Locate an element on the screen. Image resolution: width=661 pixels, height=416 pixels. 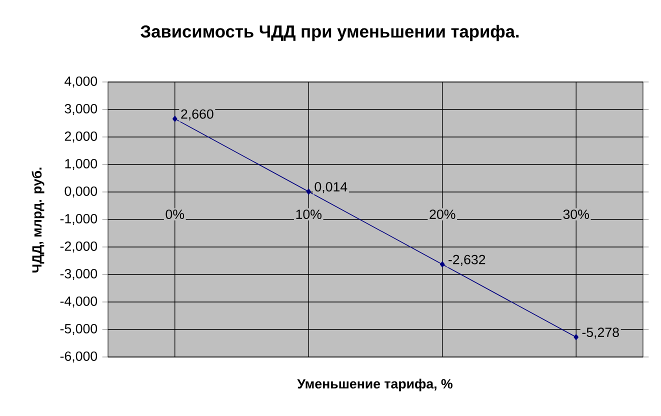
y-tick-label: 1,000 is located at coordinates (81, 164).